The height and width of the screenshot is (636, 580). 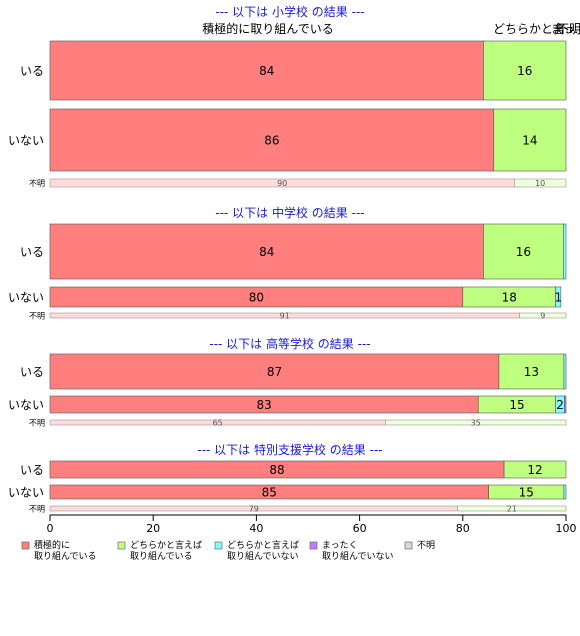 I want to click on bar-value-label: 1, so click(x=558, y=298).